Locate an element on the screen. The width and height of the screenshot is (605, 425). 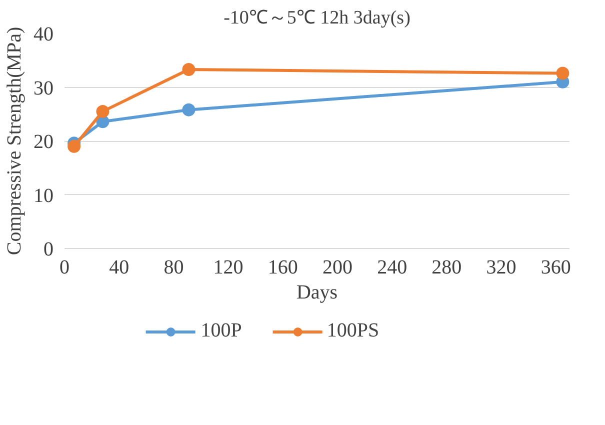
x-tick-label: 80 is located at coordinates (174, 267).